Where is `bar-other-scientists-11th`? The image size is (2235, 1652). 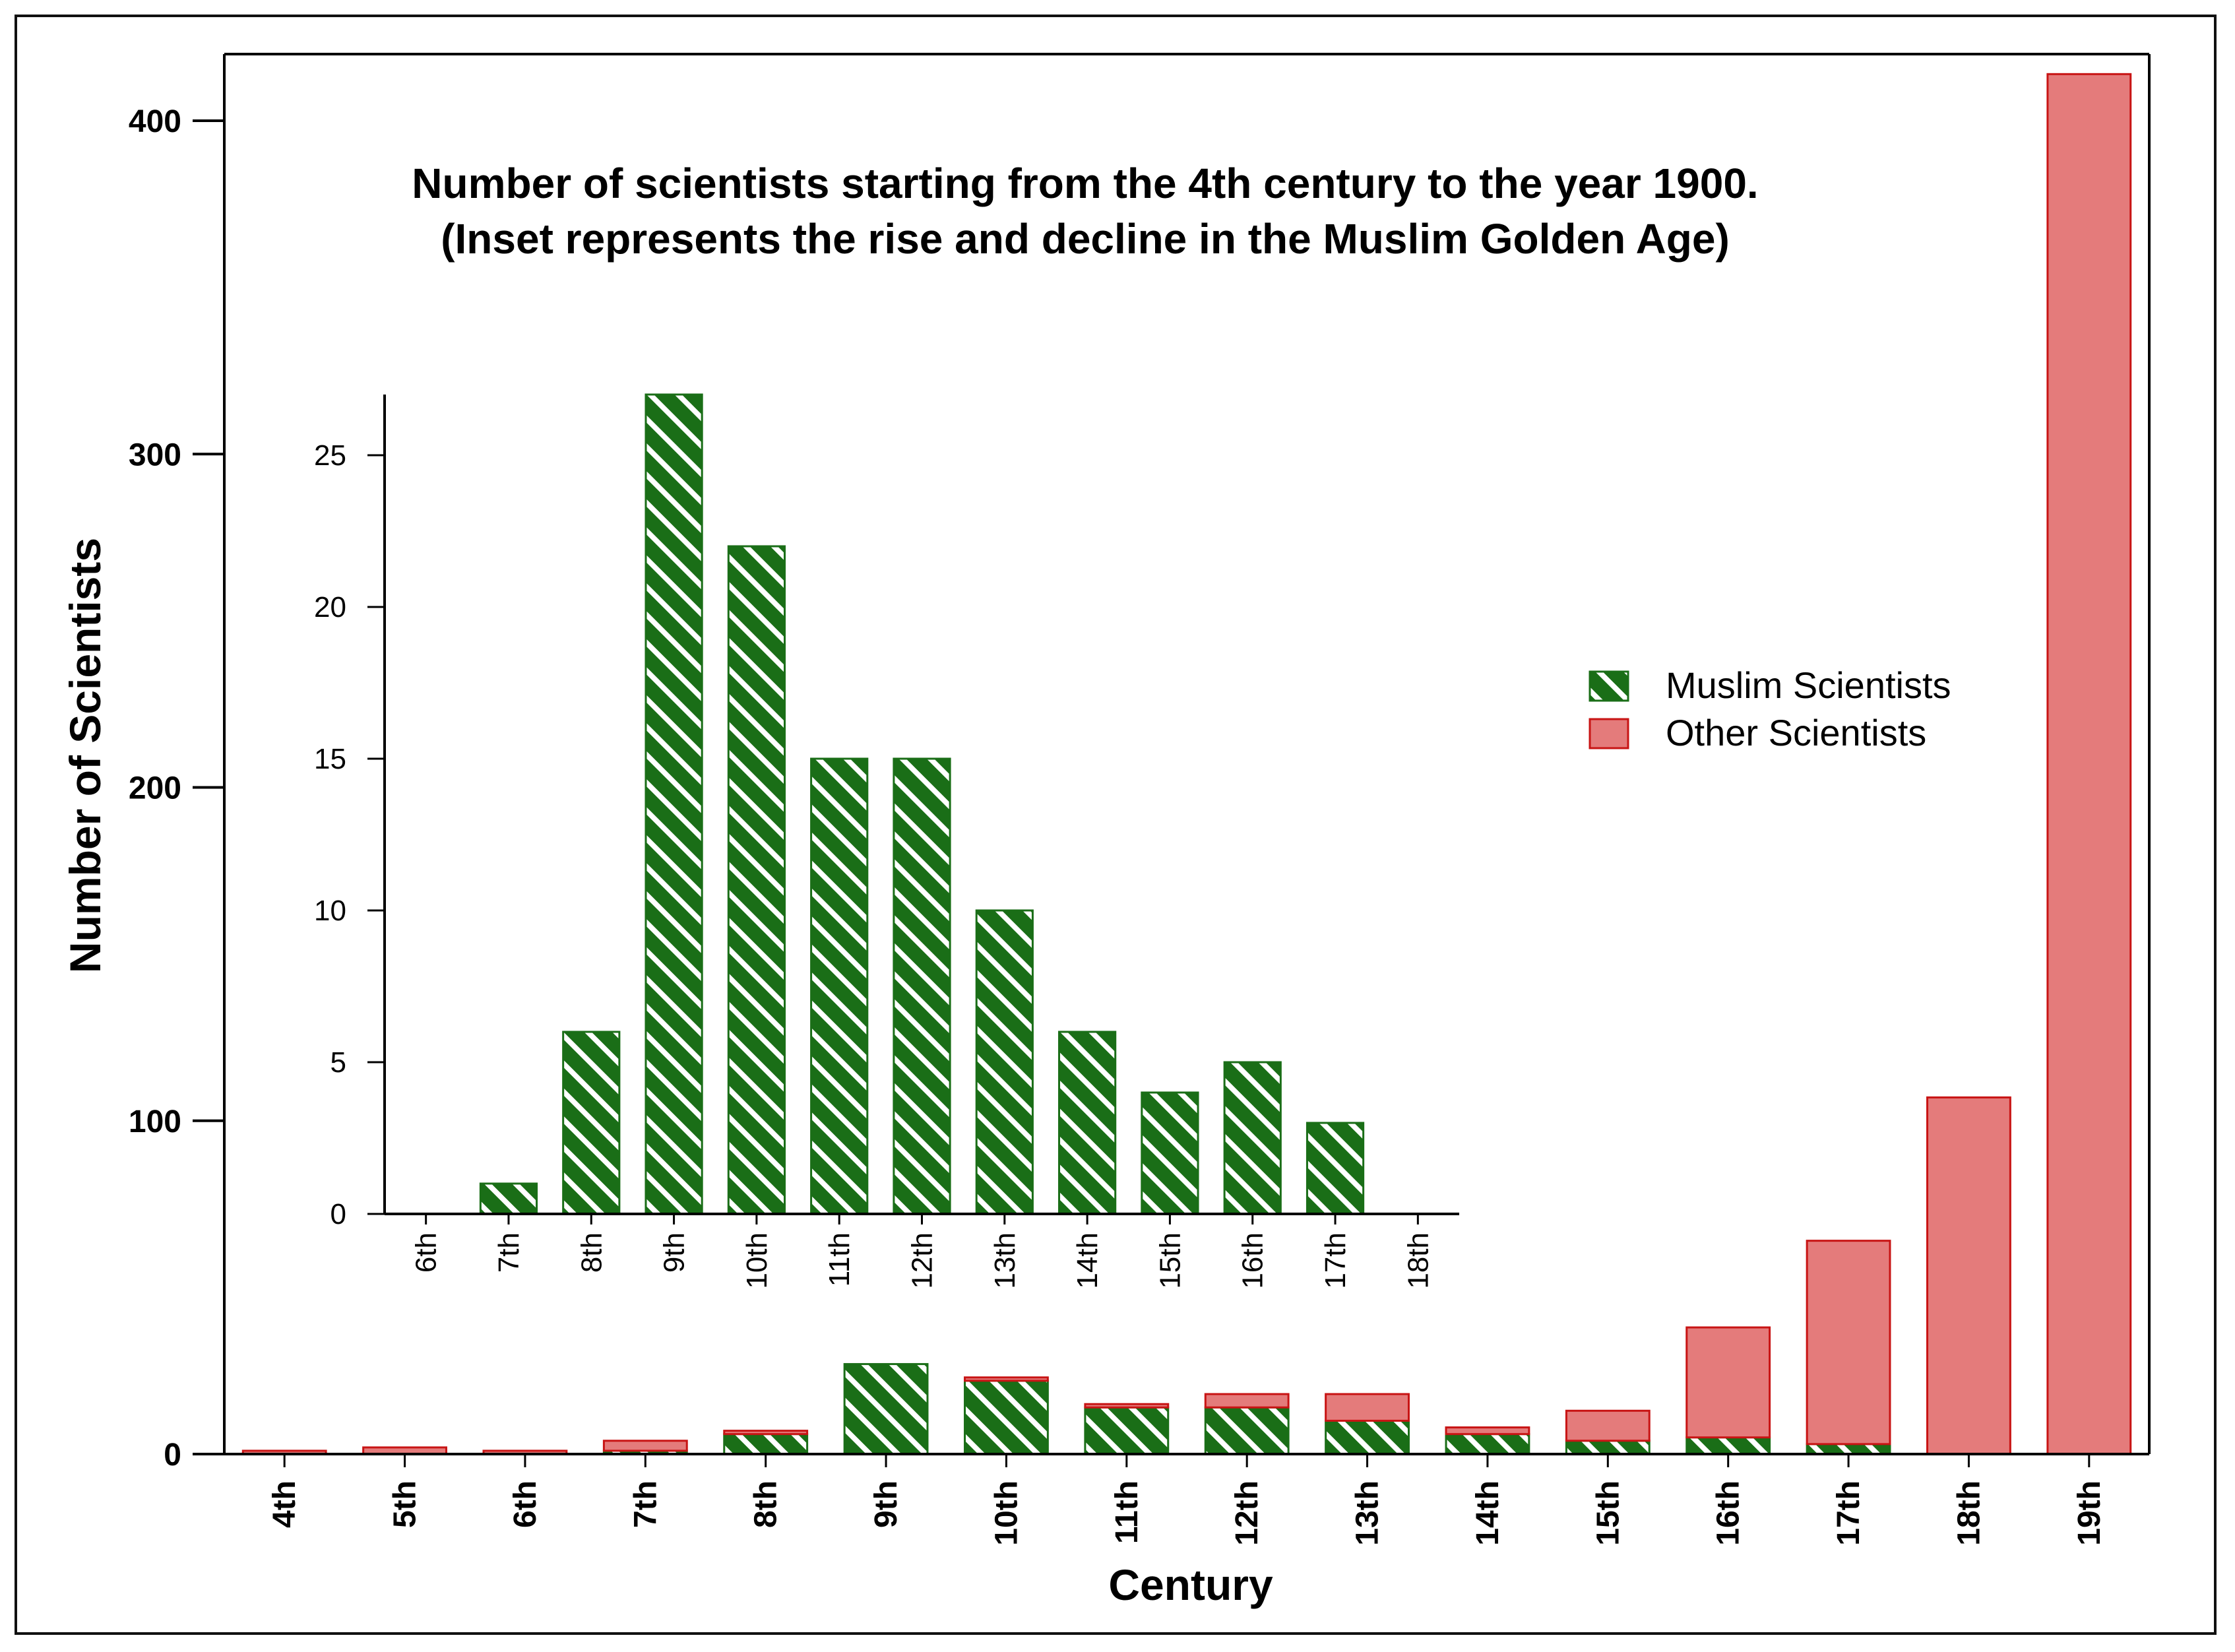 bar-other-scientists-11th is located at coordinates (1127, 1406).